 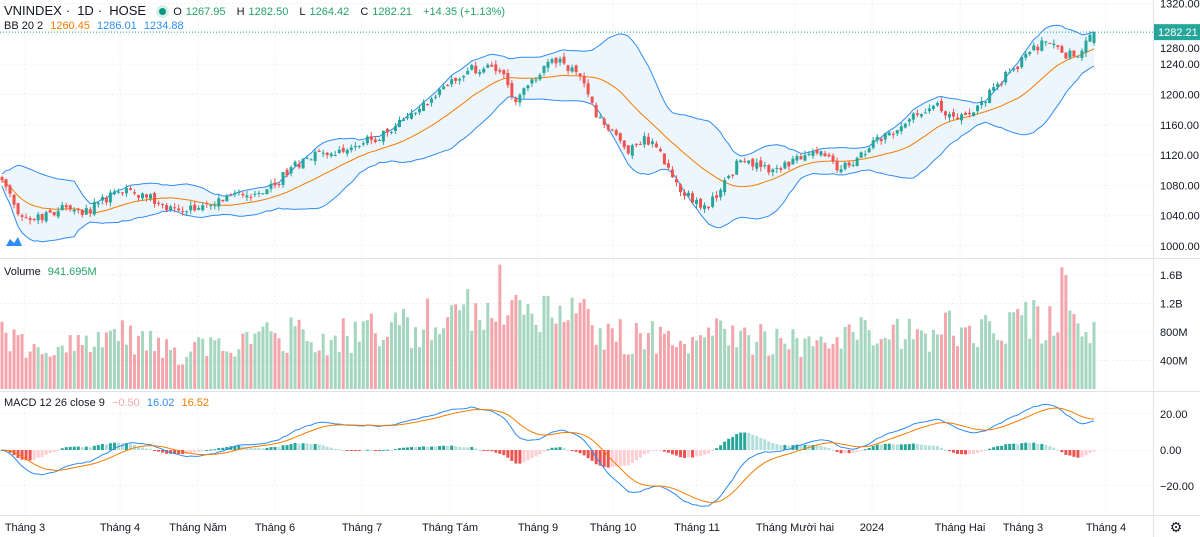 What do you see at coordinates (108, 403) in the screenshot?
I see `macd-legend: MACD 12 26 close 9 −0.50 16.02 16.52` at bounding box center [108, 403].